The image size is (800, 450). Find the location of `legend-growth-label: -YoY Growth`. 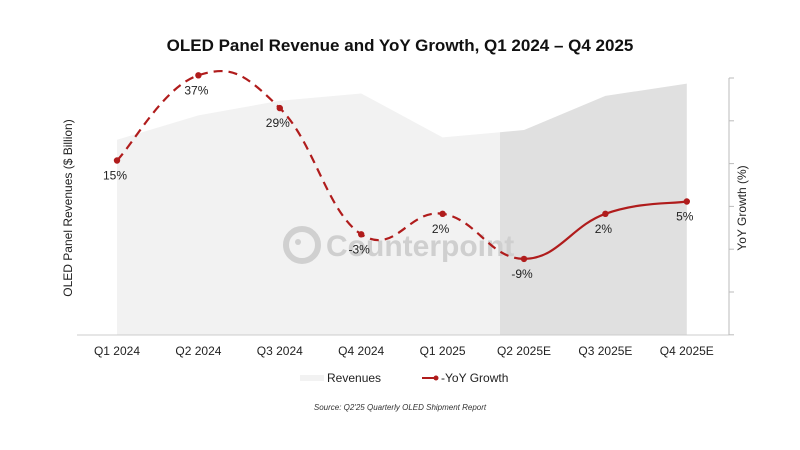

legend-growth-label: -YoY Growth is located at coordinates (474, 378).